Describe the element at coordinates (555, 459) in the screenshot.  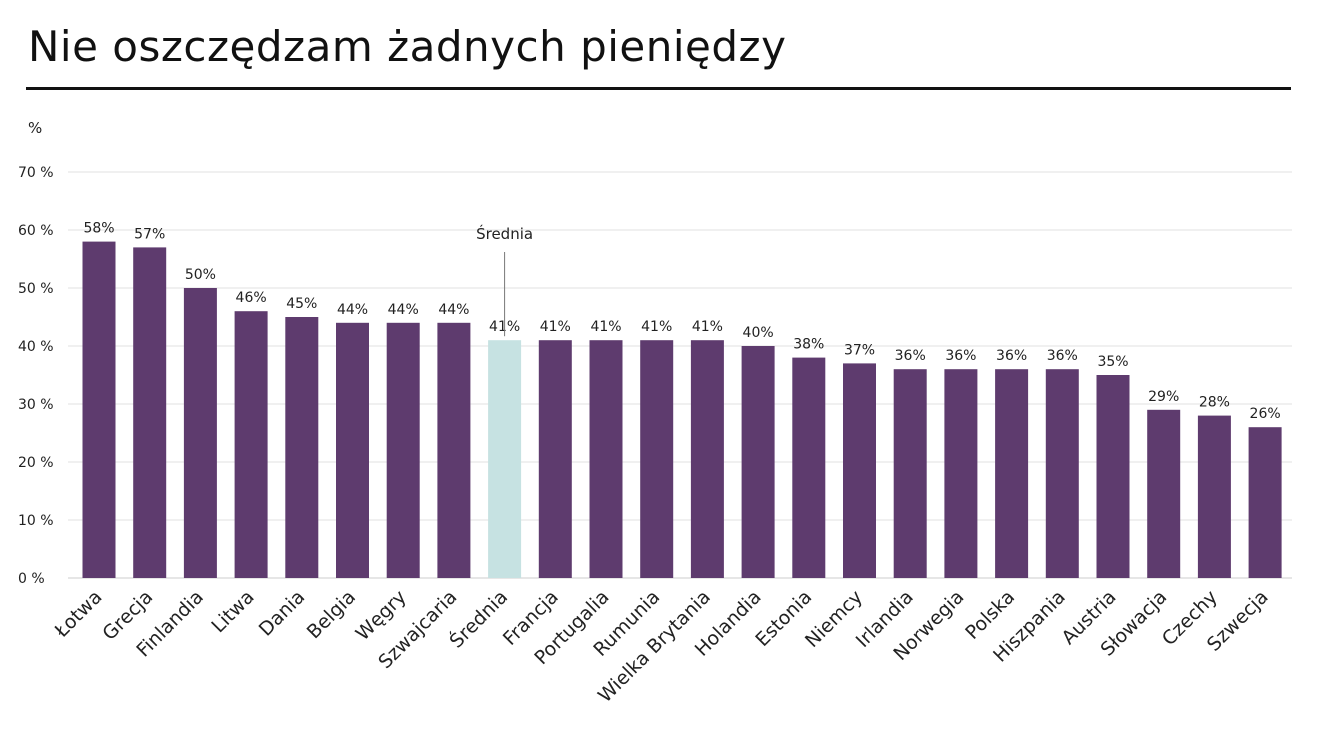
I see `bar-francja` at that location.